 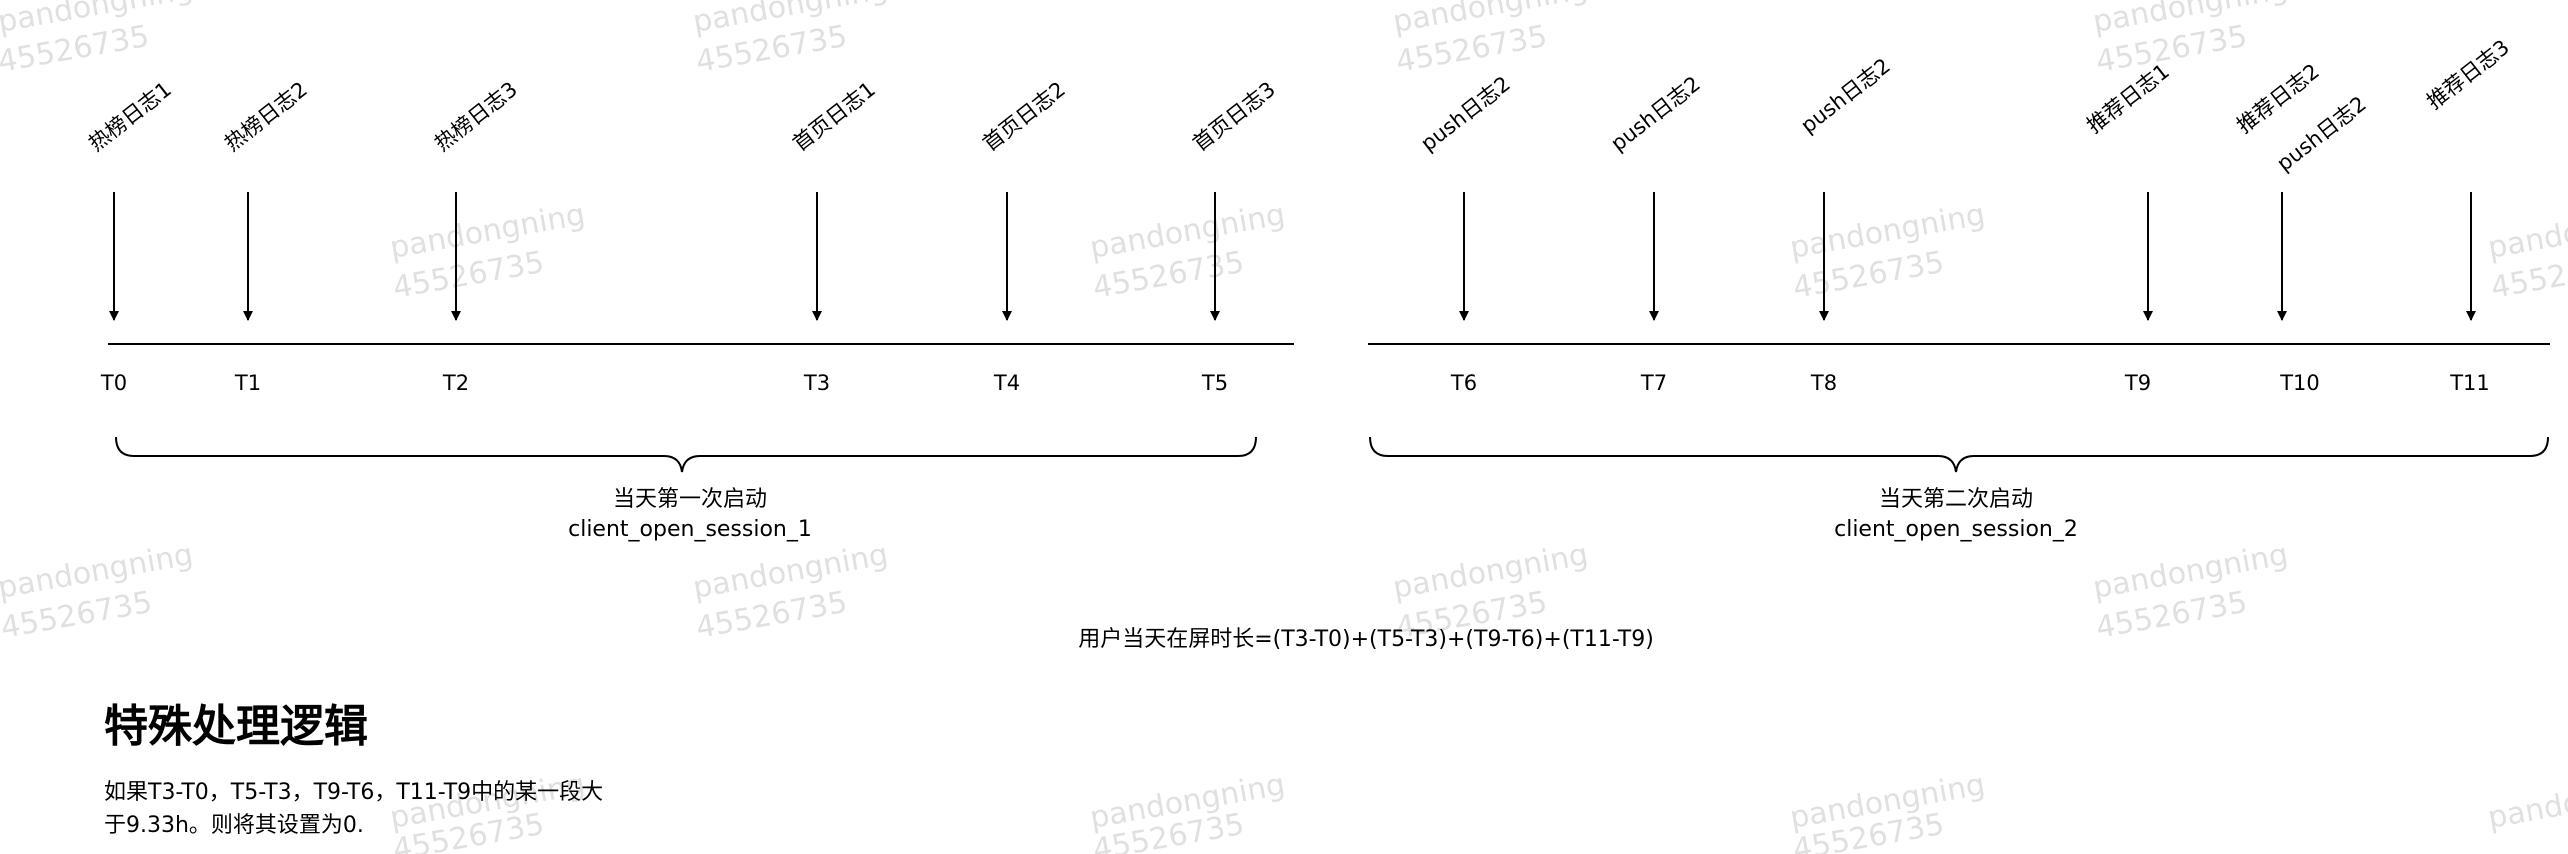 I want to click on event-label: 推荐日志3, so click(x=2468, y=74).